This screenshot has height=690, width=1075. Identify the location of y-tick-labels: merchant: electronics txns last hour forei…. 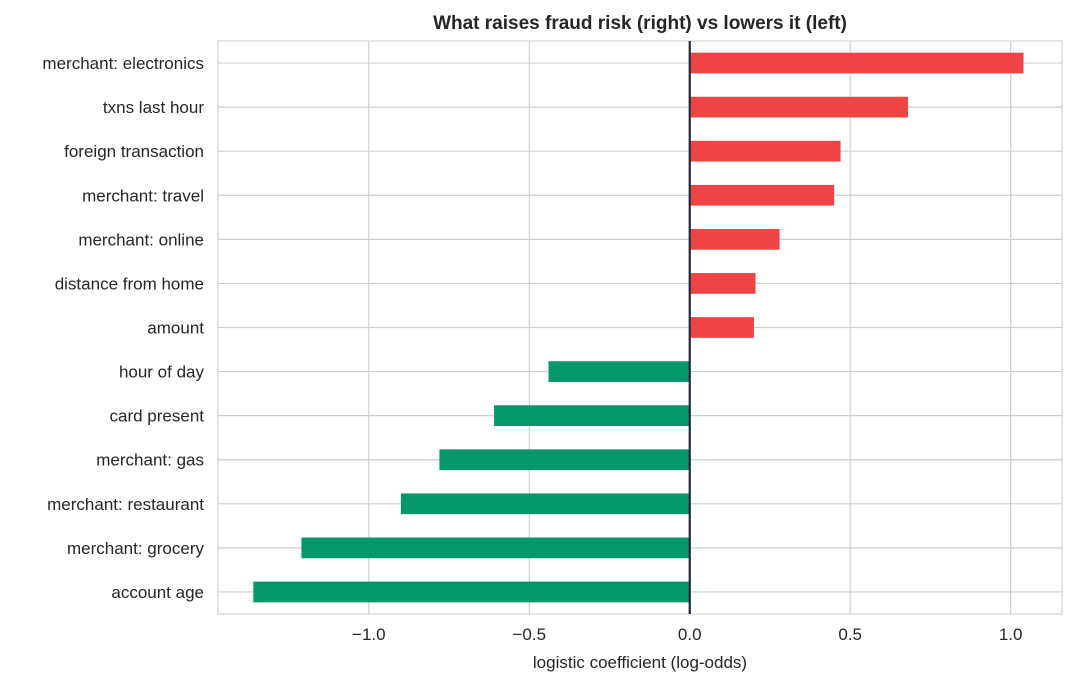
(123, 328).